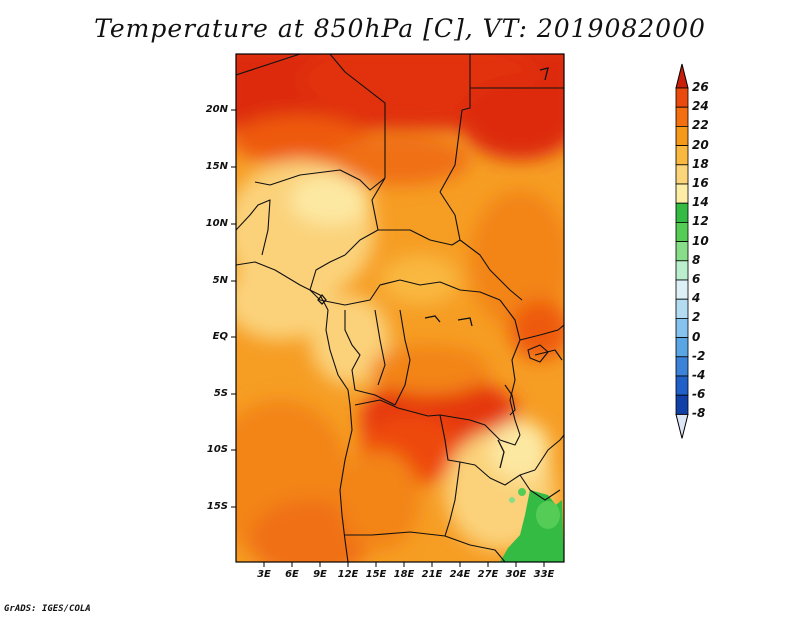 Image resolution: width=800 pixels, height=618 pixels. I want to click on colorbar-tick-label: 12, so click(700, 221).